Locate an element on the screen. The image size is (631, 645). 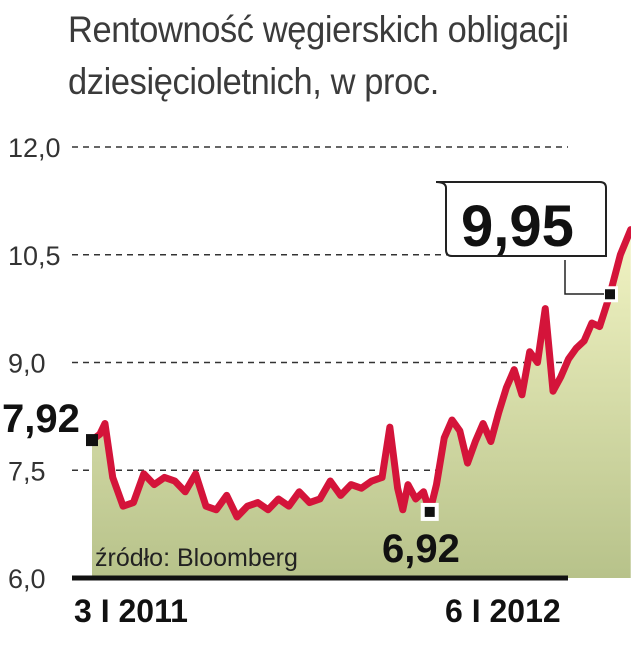
annotation-min-label: 6,92 is located at coordinates (421, 549).